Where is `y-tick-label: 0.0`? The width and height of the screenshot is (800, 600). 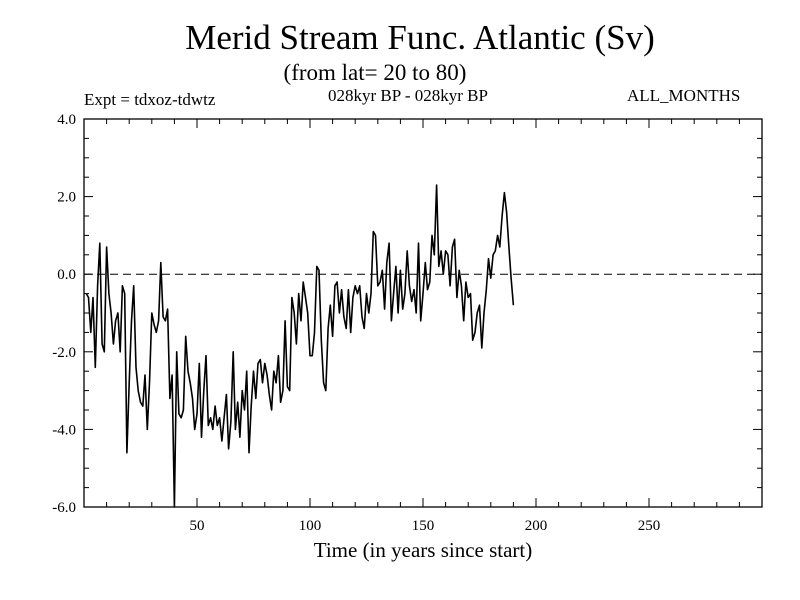 y-tick-label: 0.0 is located at coordinates (66, 275).